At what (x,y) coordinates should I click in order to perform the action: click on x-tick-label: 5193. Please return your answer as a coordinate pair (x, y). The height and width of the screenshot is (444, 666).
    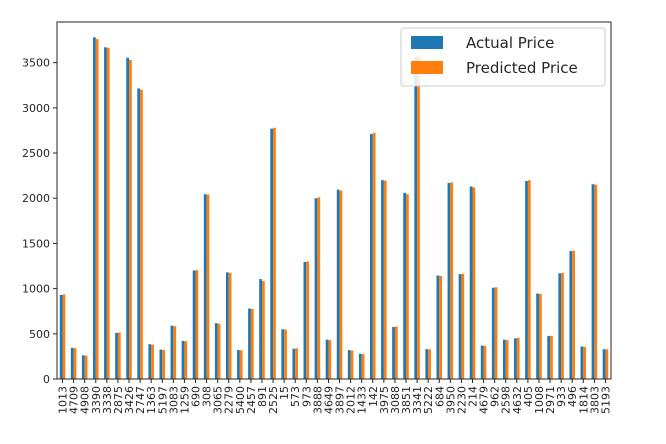
    Looking at the image, I should click on (605, 400).